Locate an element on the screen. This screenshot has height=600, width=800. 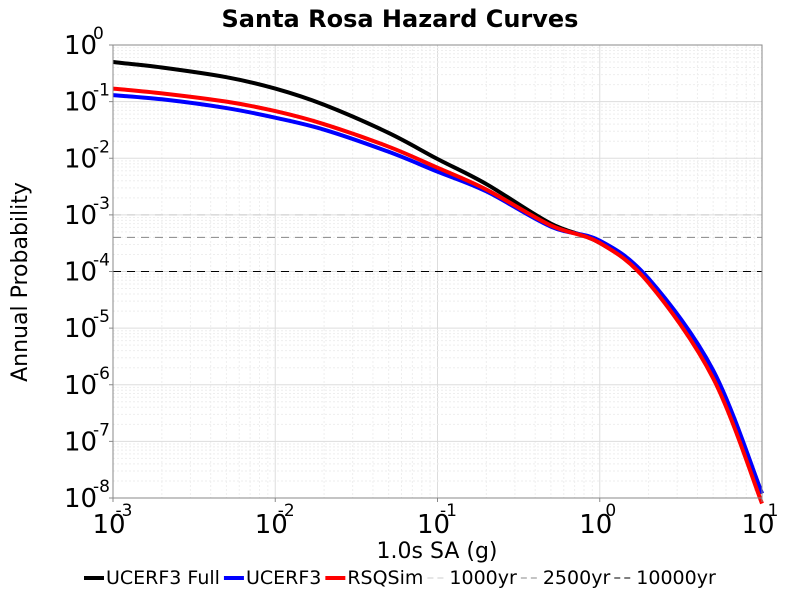
y-tick-exponent: -5 is located at coordinates (101, 317).